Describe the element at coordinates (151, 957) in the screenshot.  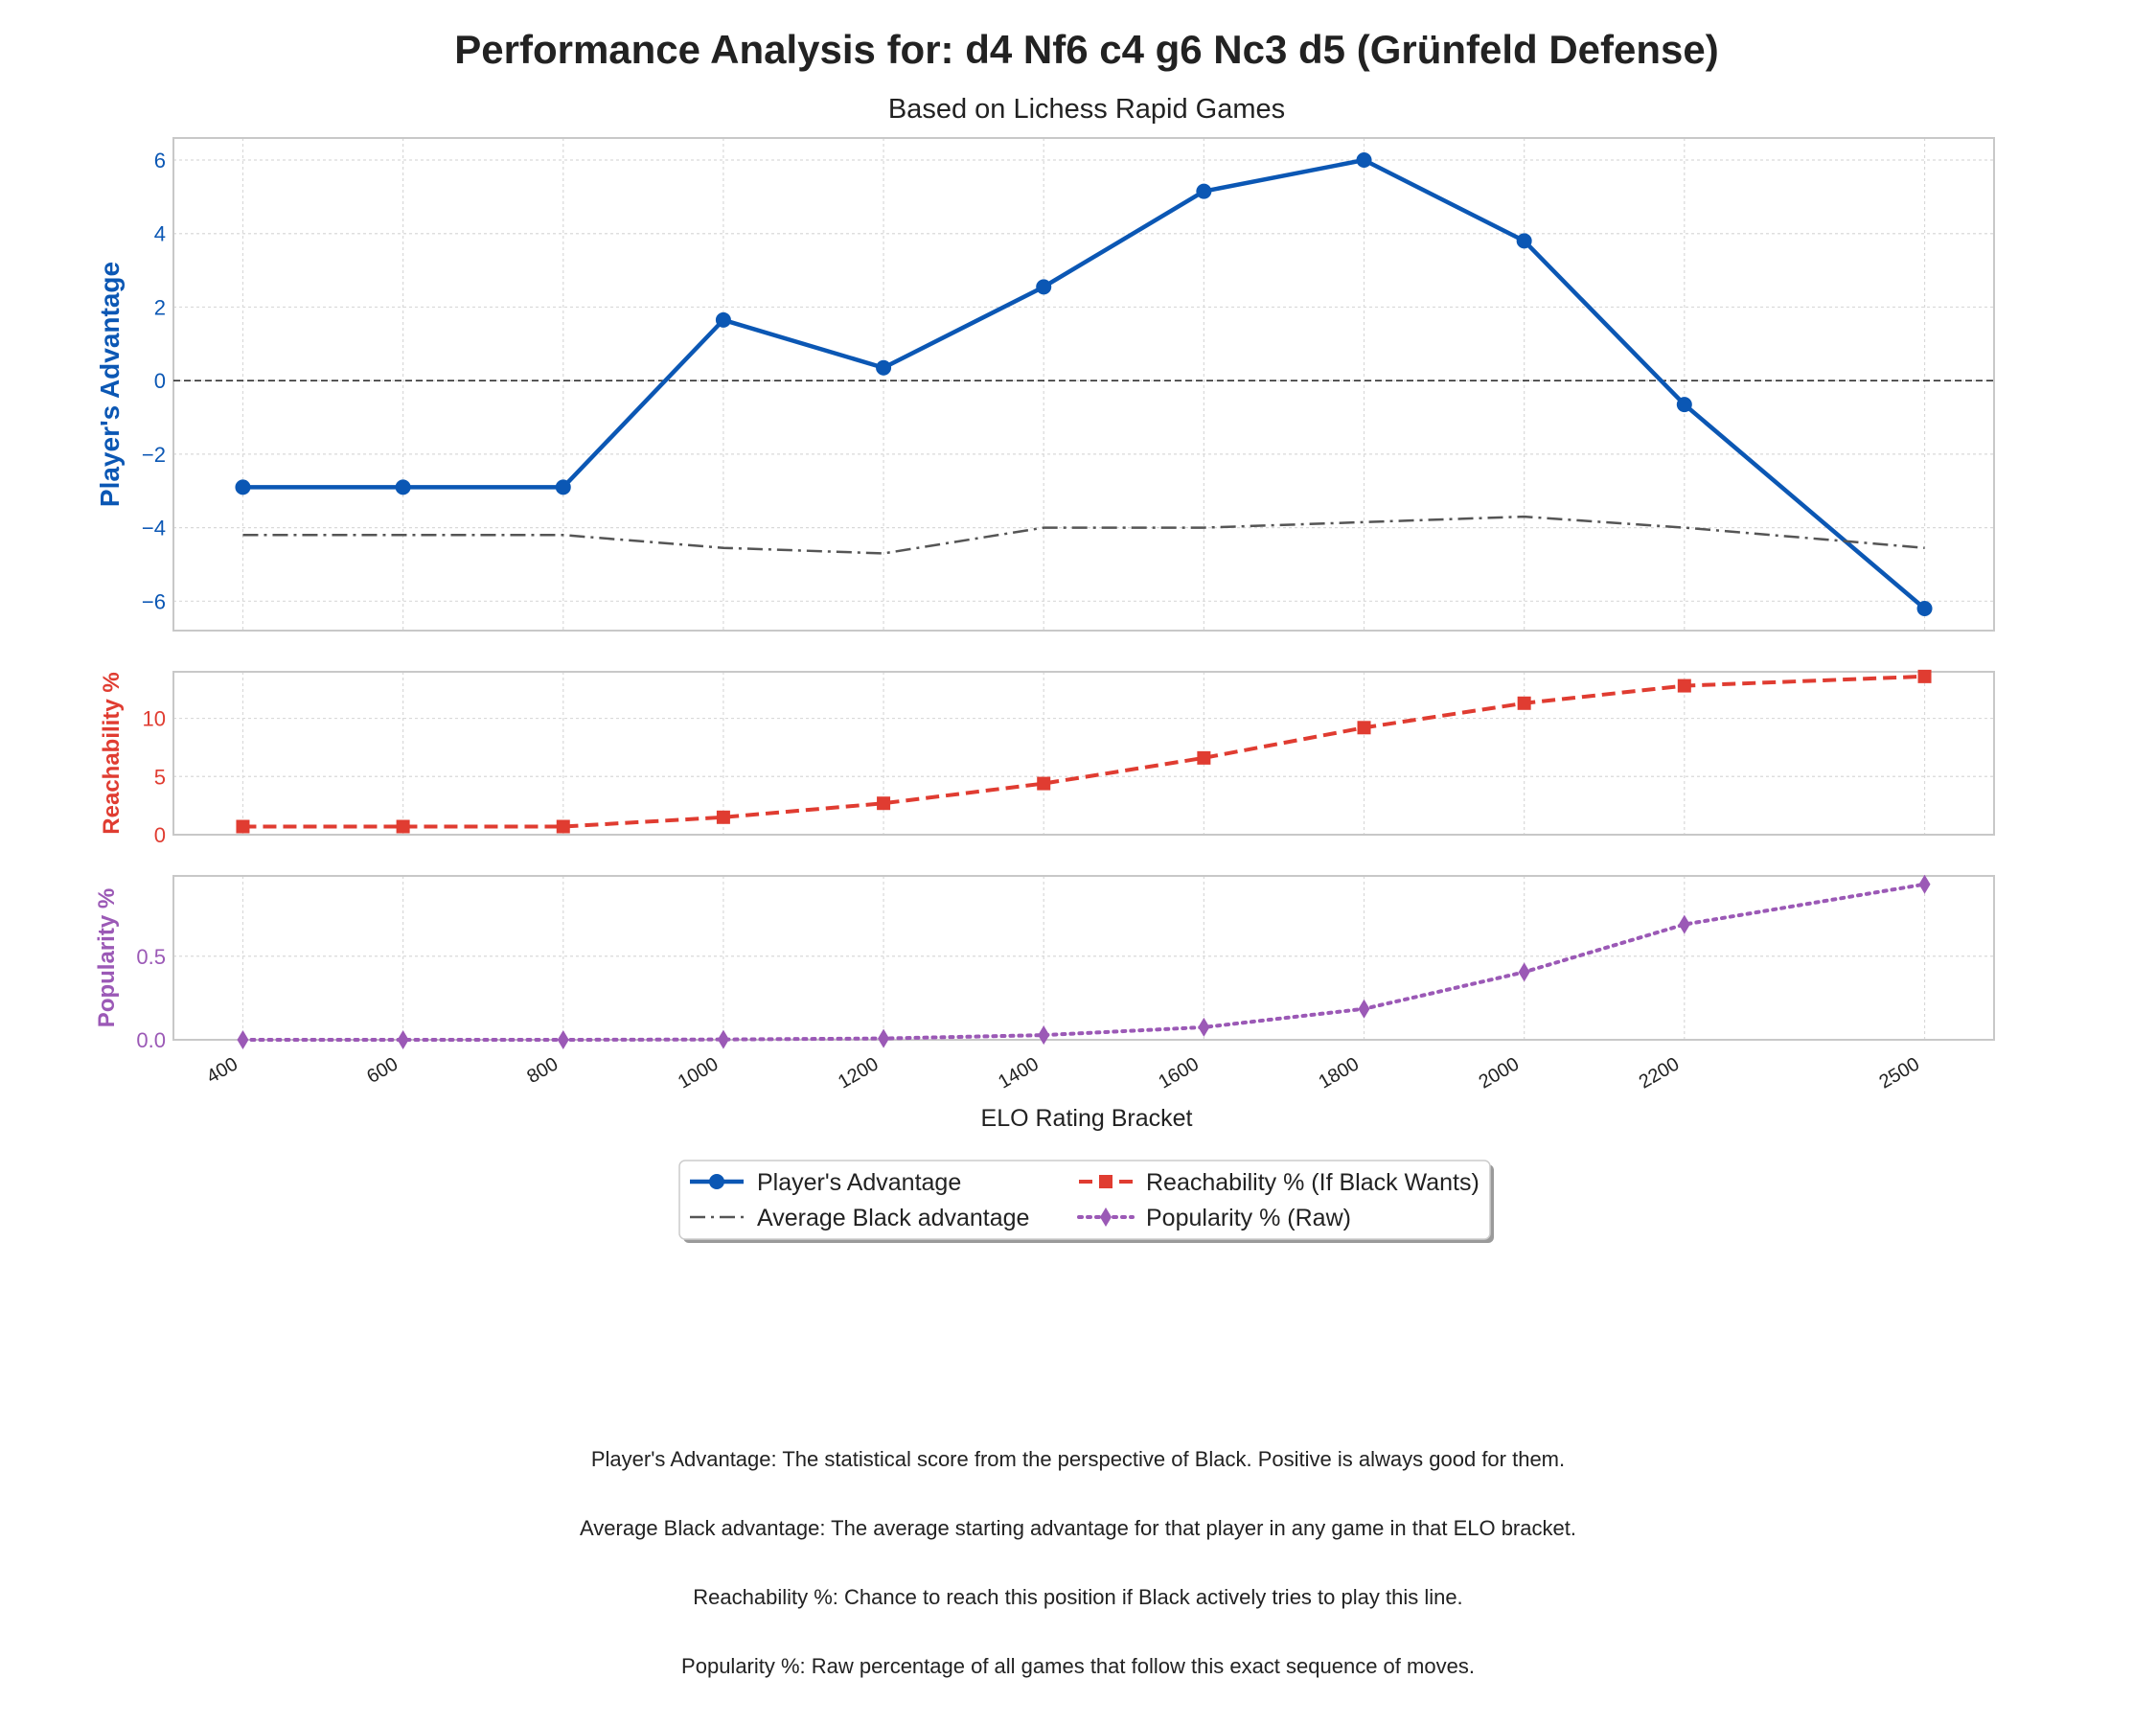
I see `y-tick-label: 0.5` at that location.